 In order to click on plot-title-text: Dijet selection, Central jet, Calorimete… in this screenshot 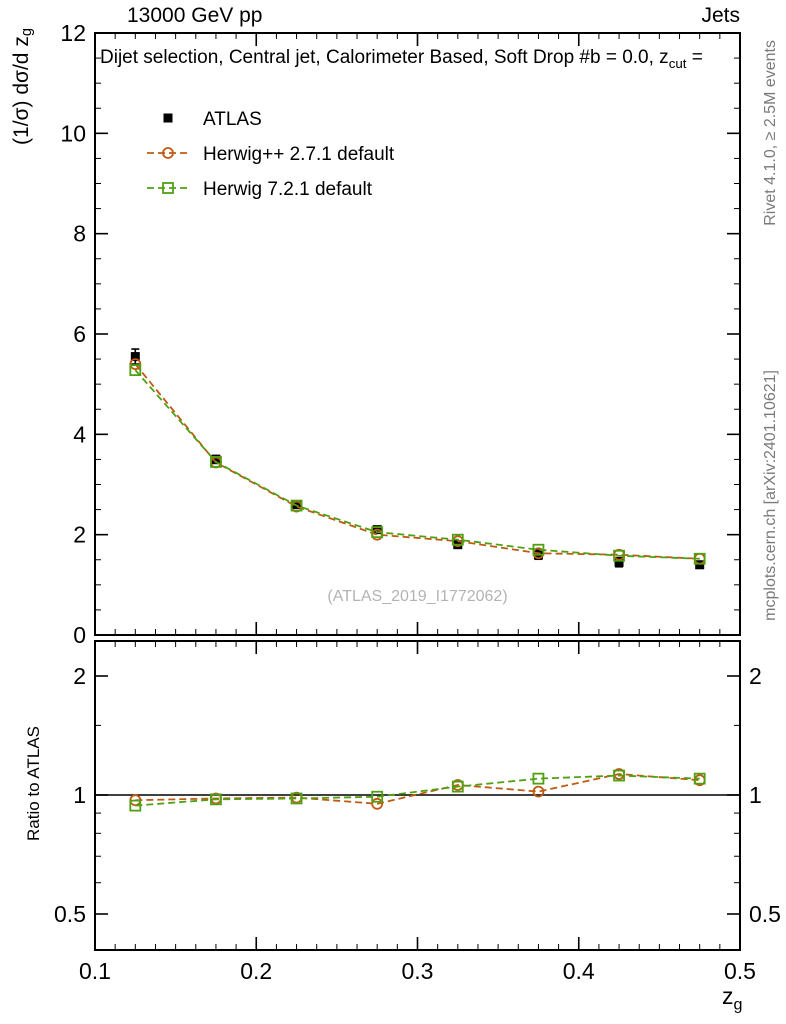, I will do `click(384, 57)`.